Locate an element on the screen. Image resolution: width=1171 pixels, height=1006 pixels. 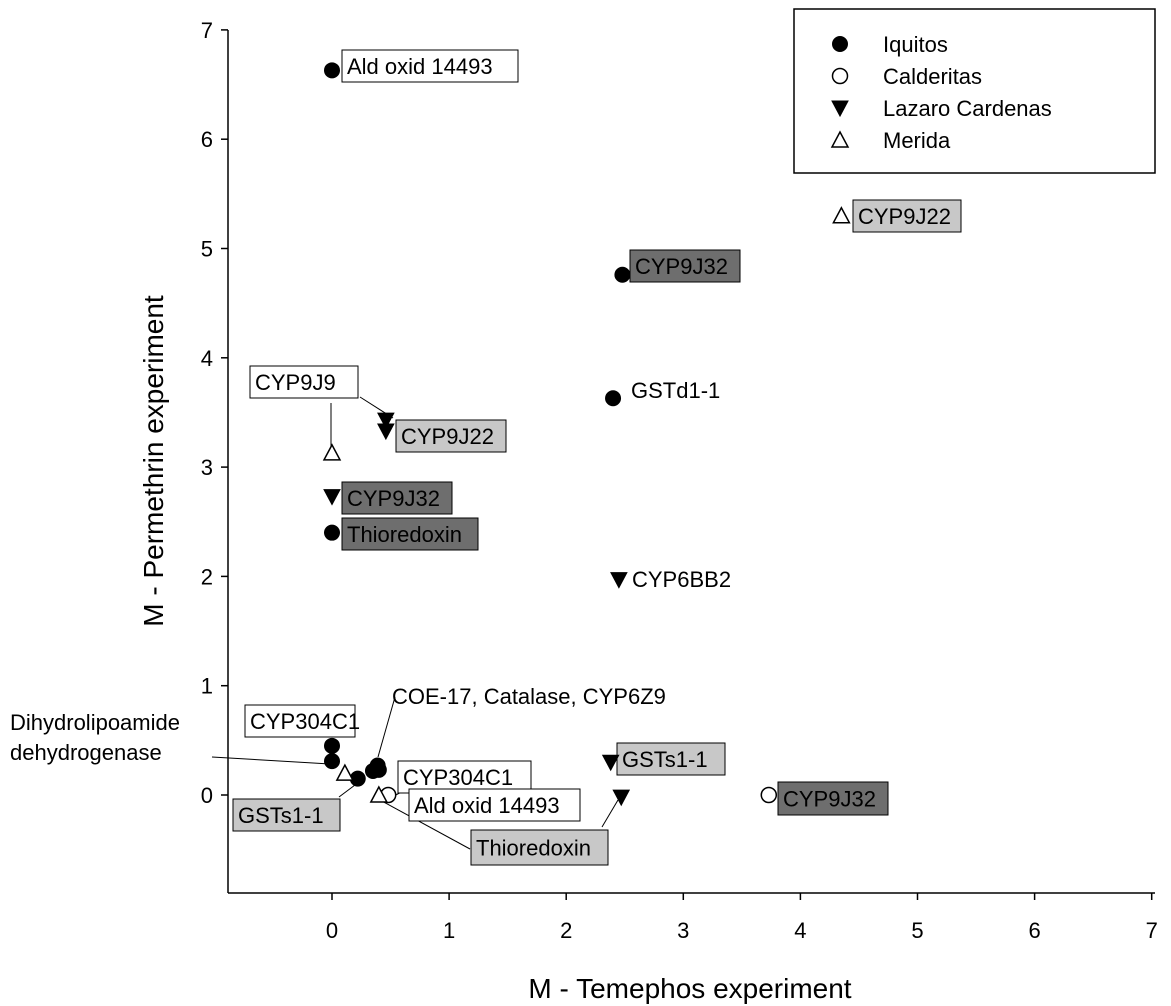
y-tick-label: 7 is located at coordinates (207, 30).